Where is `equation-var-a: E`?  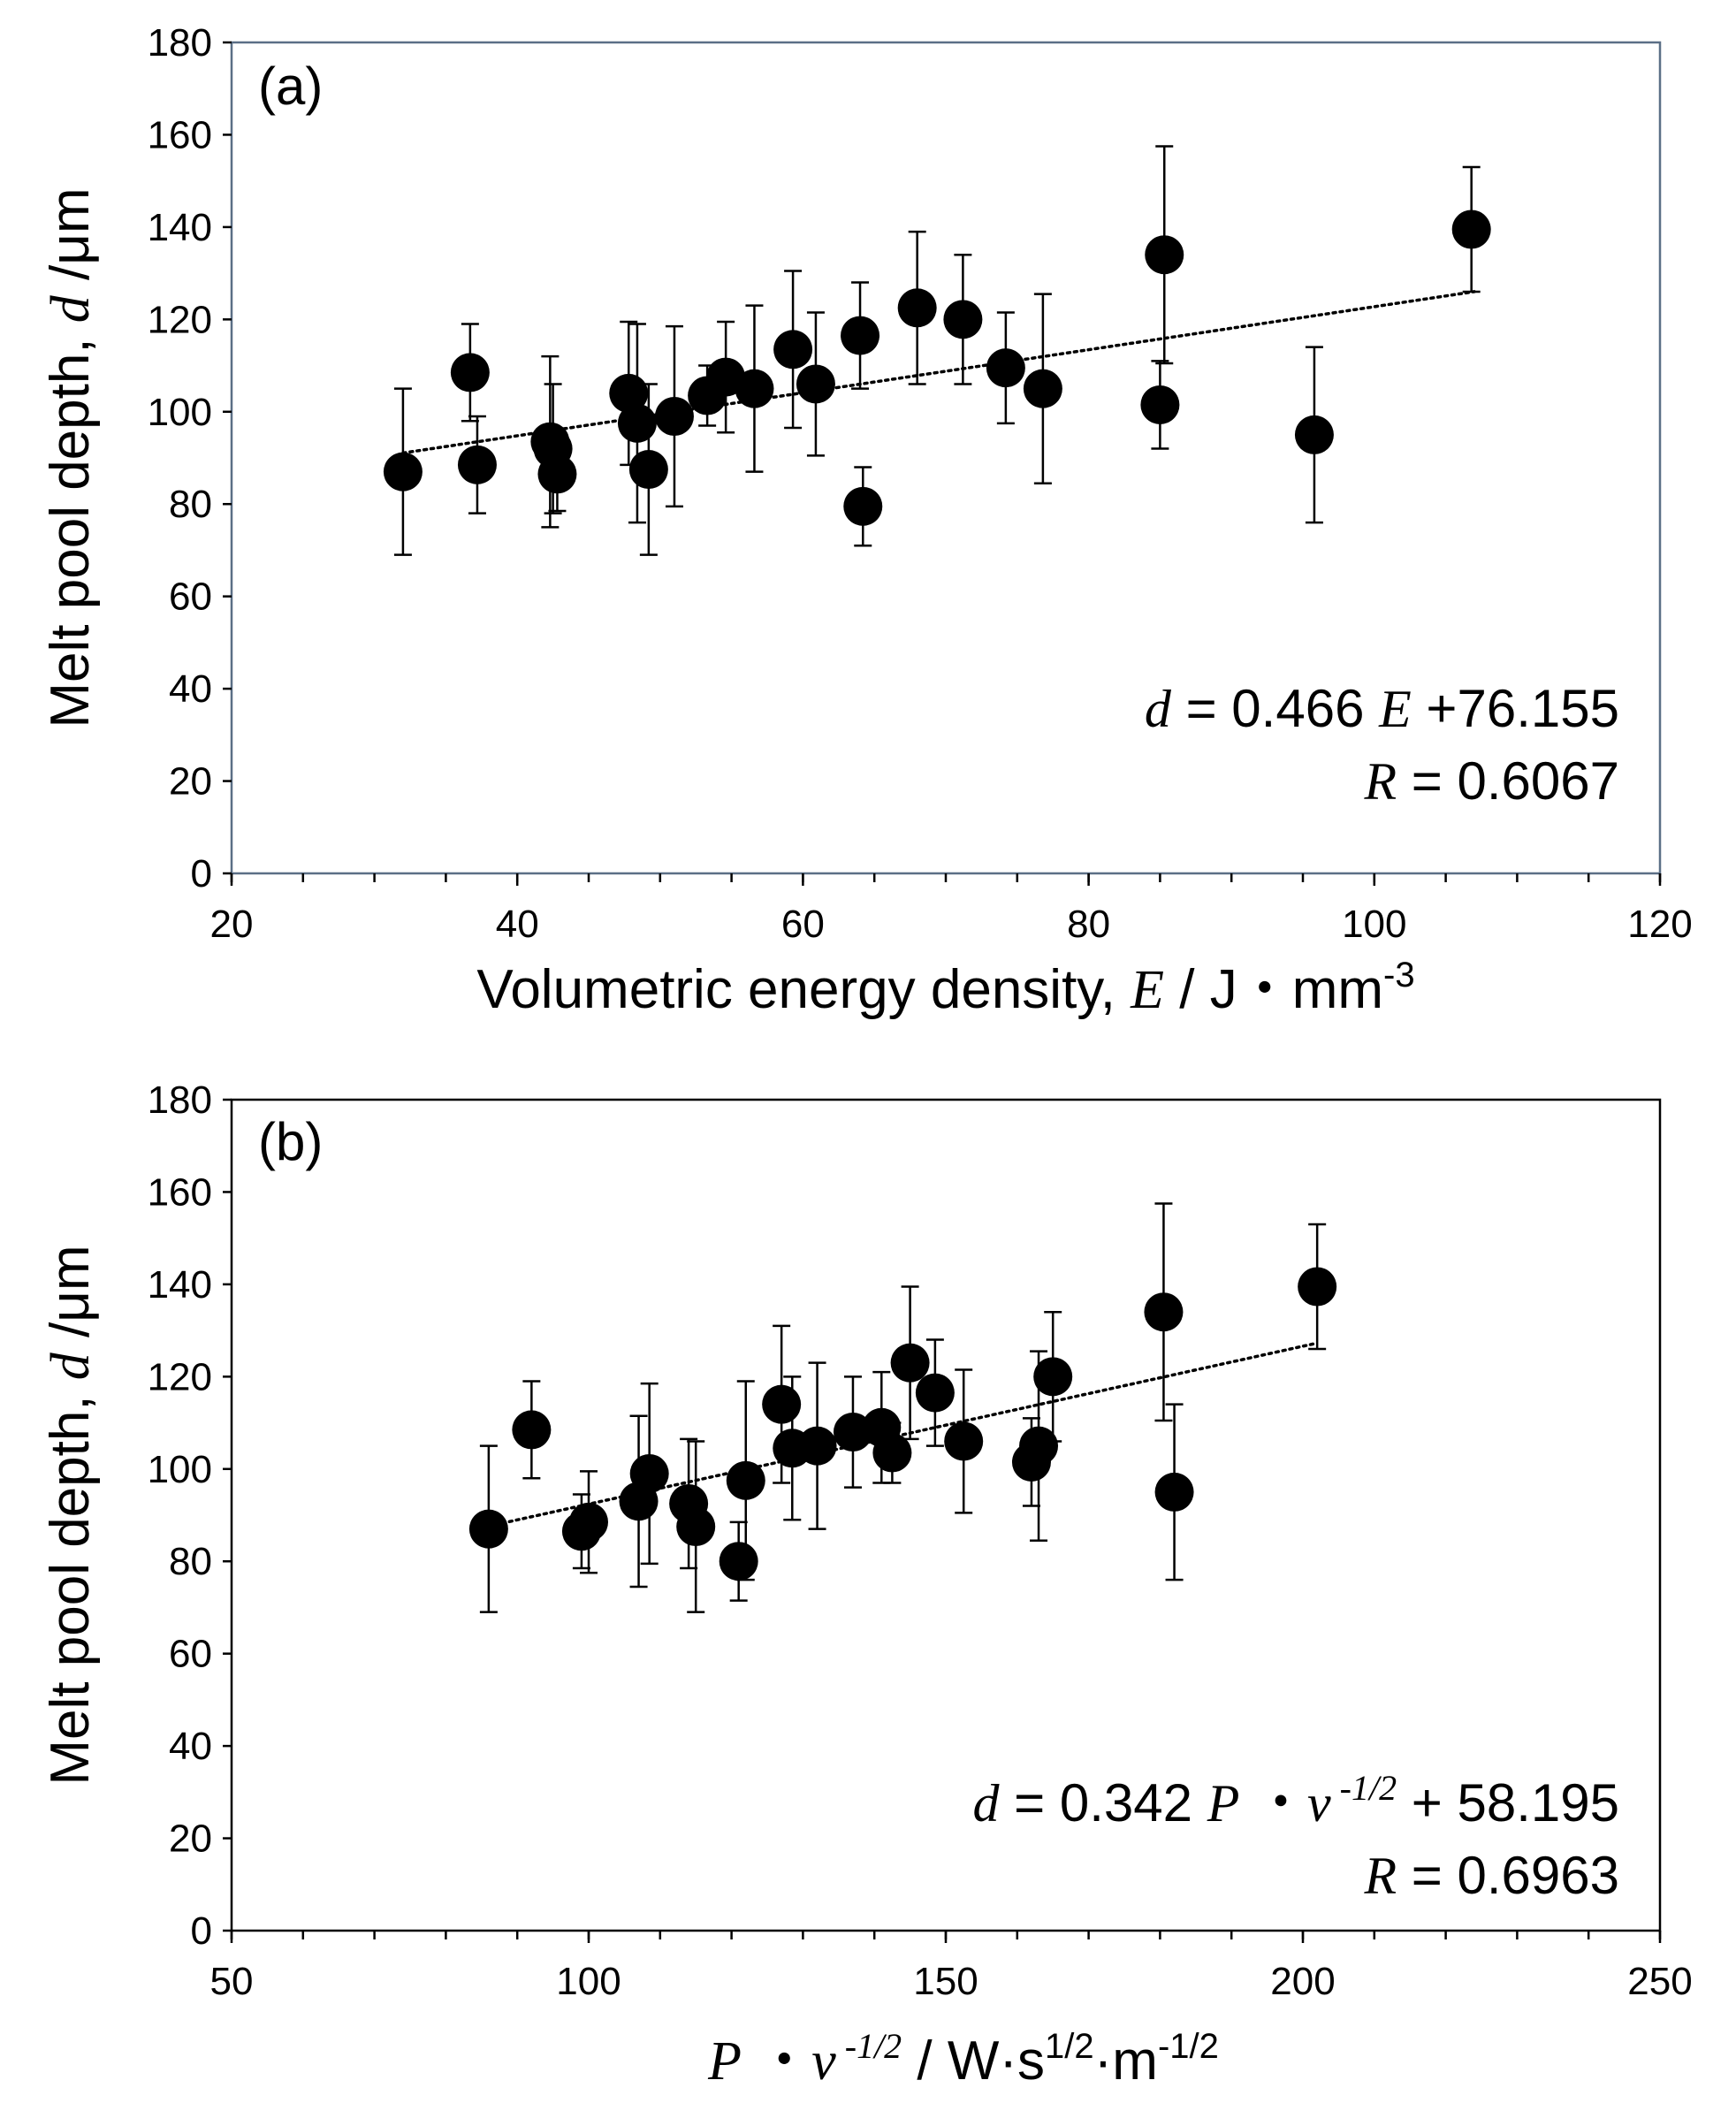 equation-var-a: E is located at coordinates (1395, 709).